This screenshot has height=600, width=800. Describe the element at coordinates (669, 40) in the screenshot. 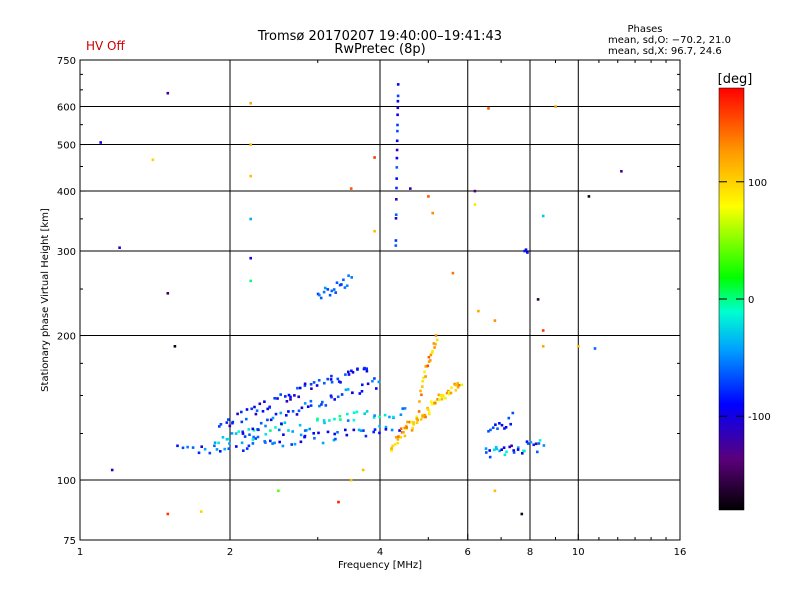

I see `stats-o-mode: mean, sd,O: −70.2, 21.0` at that location.